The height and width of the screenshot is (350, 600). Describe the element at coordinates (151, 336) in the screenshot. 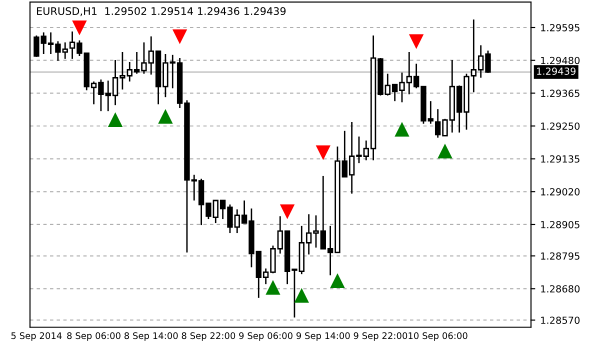

I see `x-tick-label: 8 Sep 14:00` at that location.